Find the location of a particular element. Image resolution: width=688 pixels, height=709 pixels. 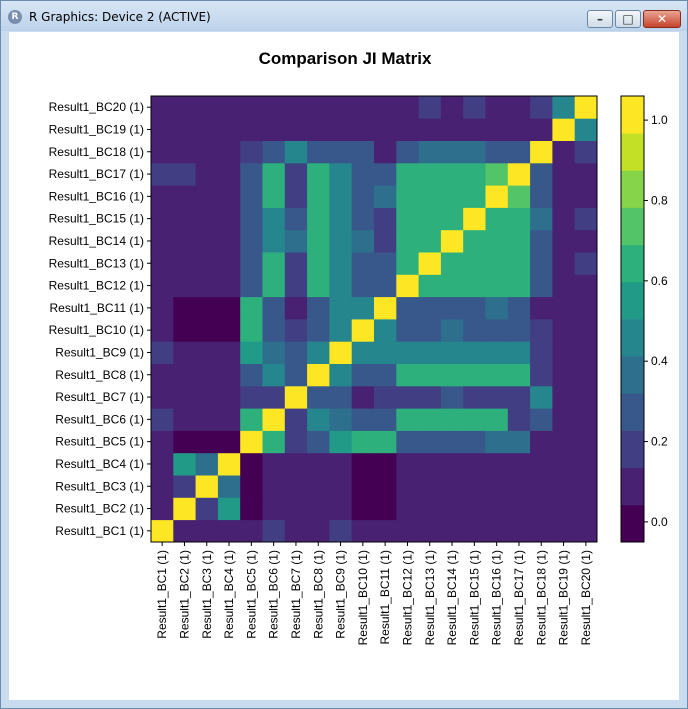

maximize-button: □ is located at coordinates (628, 19).